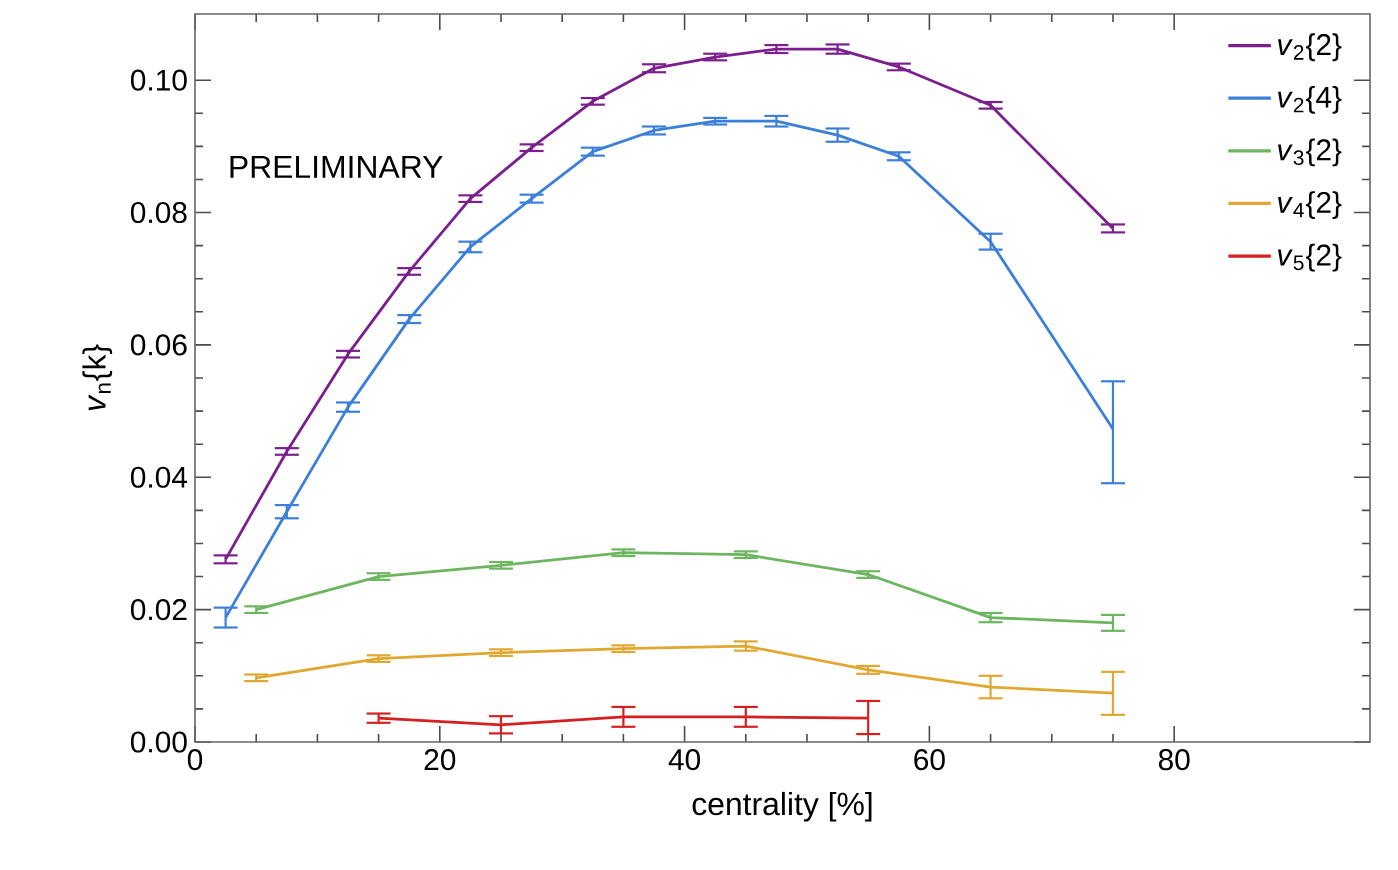 The height and width of the screenshot is (870, 1398). Describe the element at coordinates (684, 760) in the screenshot. I see `x-tick-label: 40` at that location.